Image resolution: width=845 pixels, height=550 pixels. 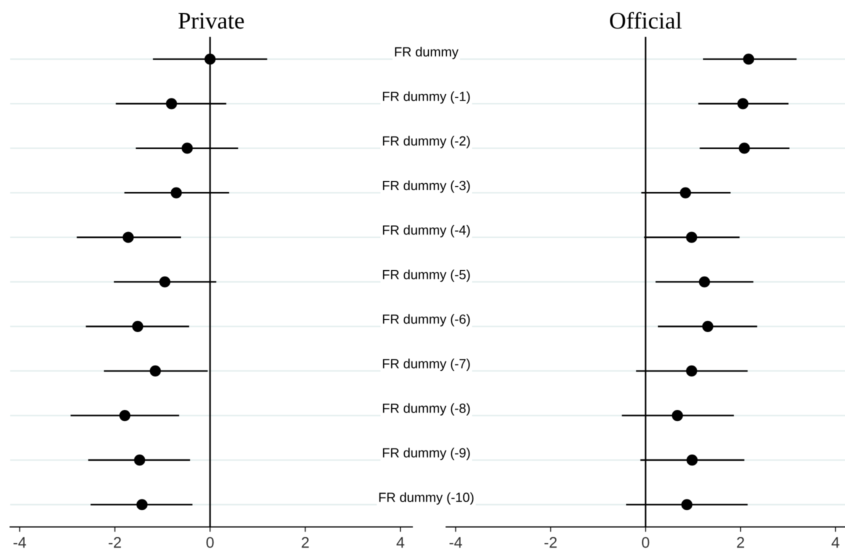 I want to click on y-tick-label: FR dummy (-2), so click(x=426, y=142).